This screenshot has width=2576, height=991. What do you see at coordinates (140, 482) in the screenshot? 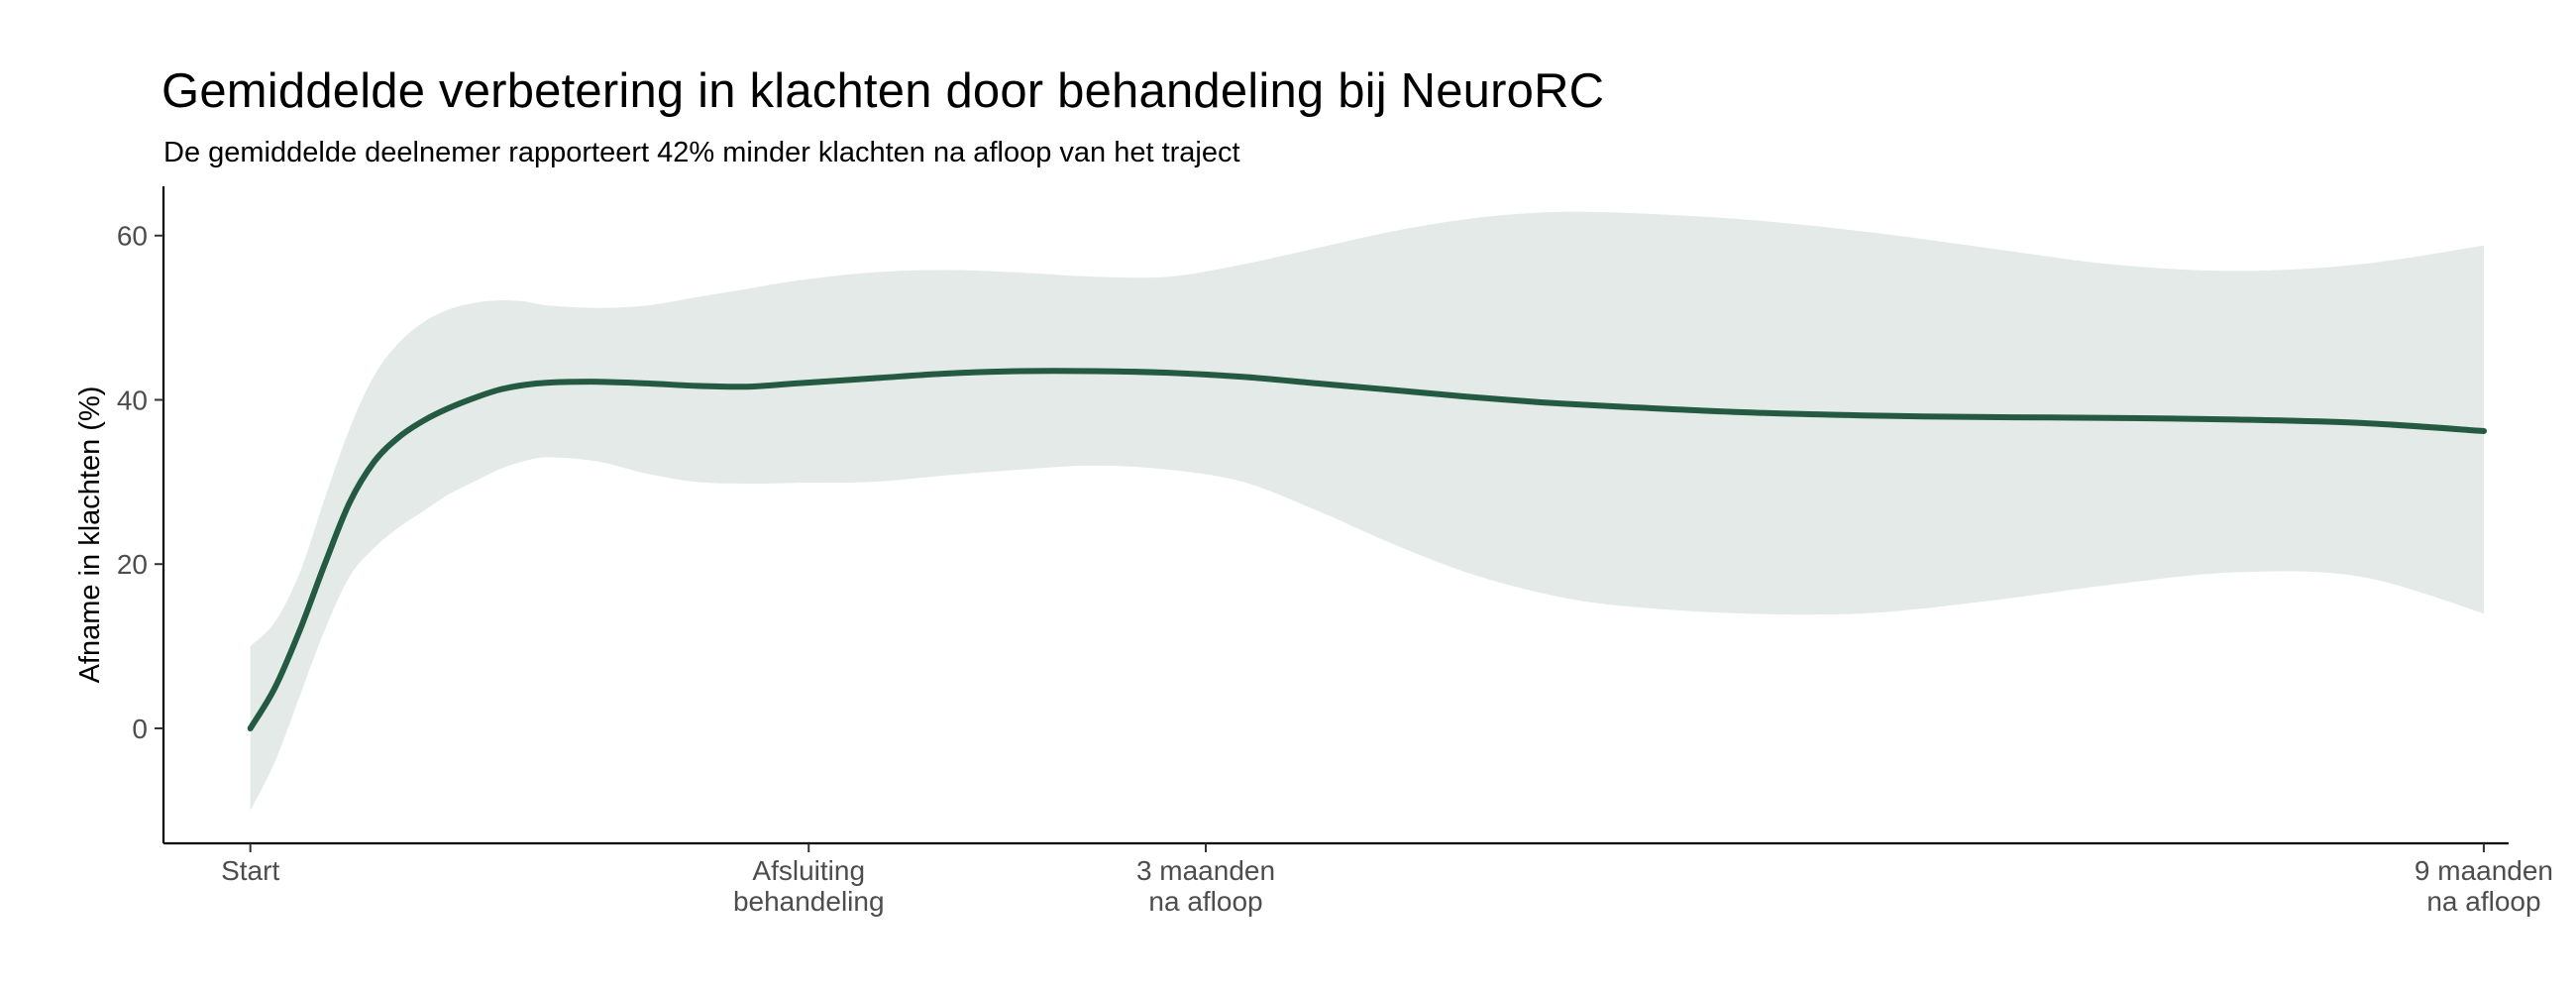
I see `y-axis-ticks: 0 20 40 60` at bounding box center [140, 482].